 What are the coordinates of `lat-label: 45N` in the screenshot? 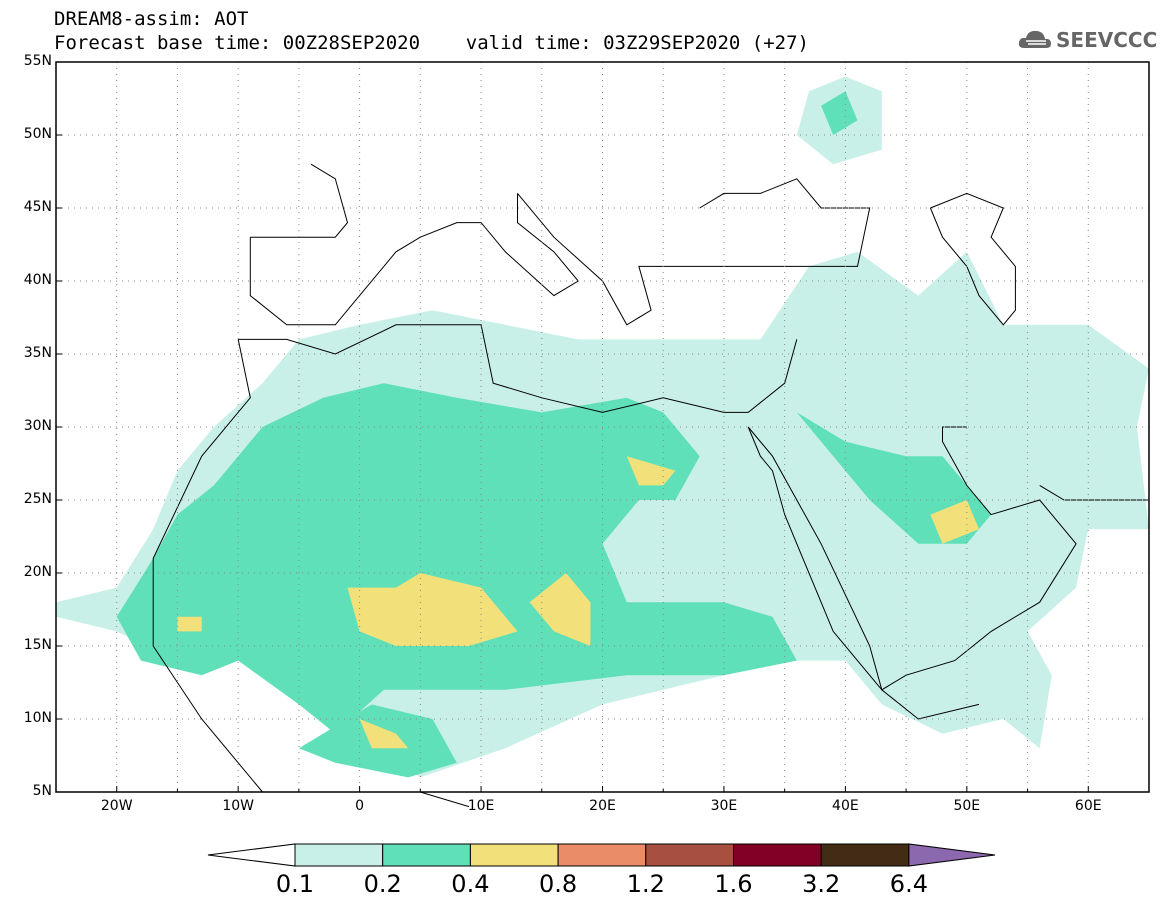 It's located at (37, 207).